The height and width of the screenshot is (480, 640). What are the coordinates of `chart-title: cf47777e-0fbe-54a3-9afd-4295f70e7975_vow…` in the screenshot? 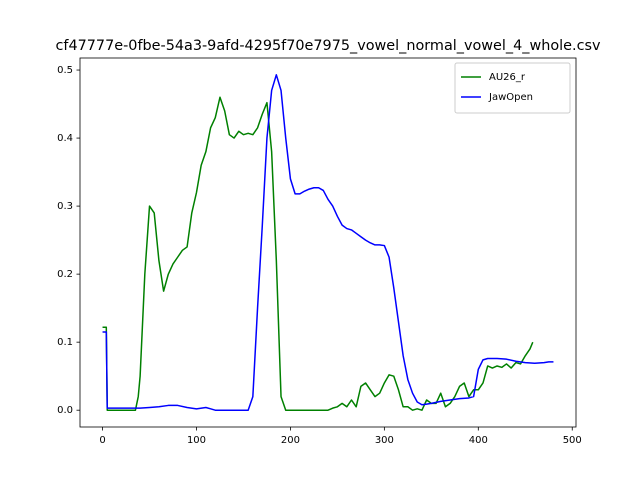 It's located at (328, 46).